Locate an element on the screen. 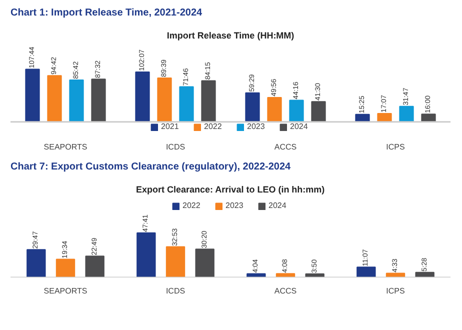 The image size is (462, 330). chart-subtitle: Import Release Time (HH:MM) is located at coordinates (230, 35).